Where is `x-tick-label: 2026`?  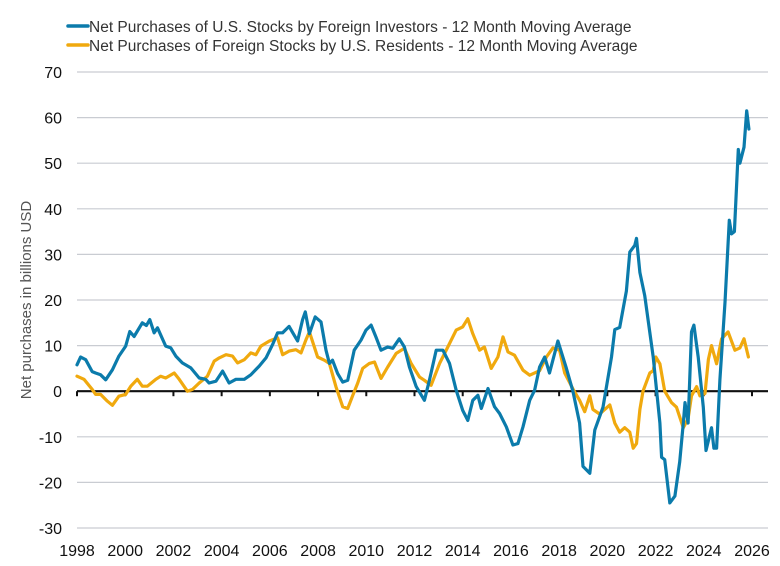 x-tick-label: 2026 is located at coordinates (752, 551).